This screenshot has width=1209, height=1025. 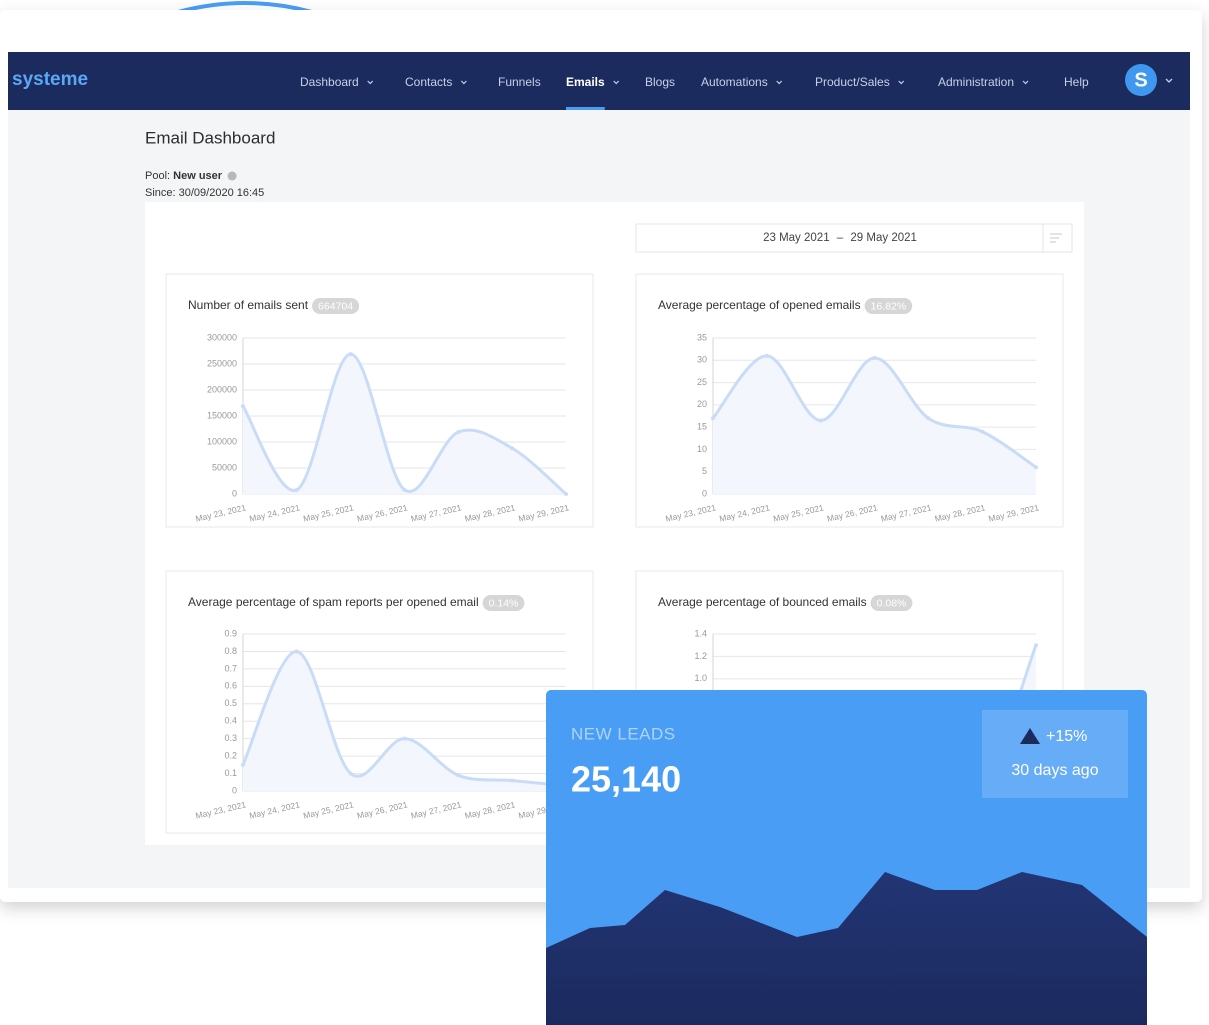 What do you see at coordinates (854, 238) in the screenshot?
I see `date-range-picker` at bounding box center [854, 238].